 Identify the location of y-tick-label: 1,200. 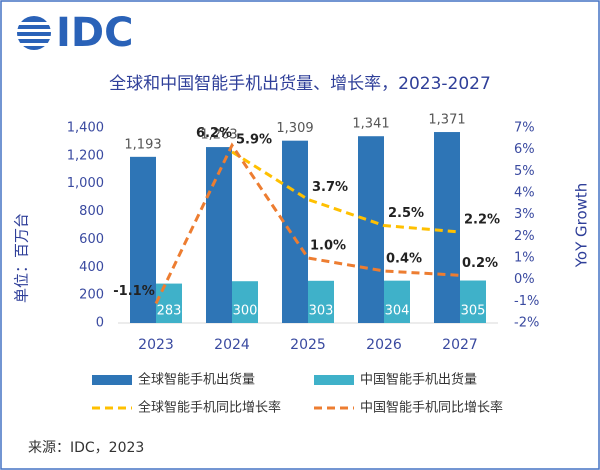
(85, 155).